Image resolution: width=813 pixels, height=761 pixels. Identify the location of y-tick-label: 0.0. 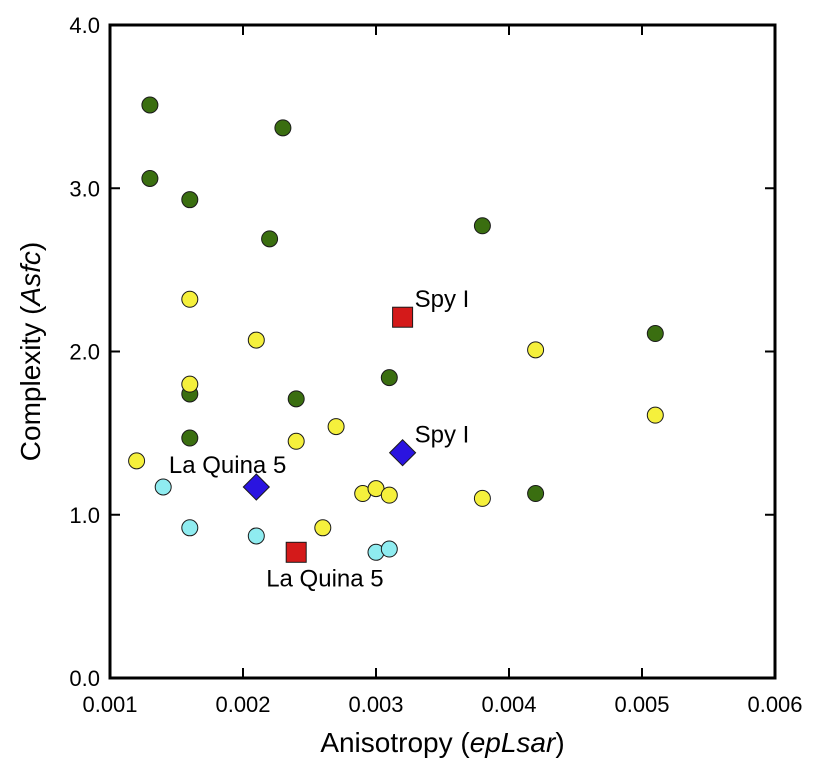
(84, 678).